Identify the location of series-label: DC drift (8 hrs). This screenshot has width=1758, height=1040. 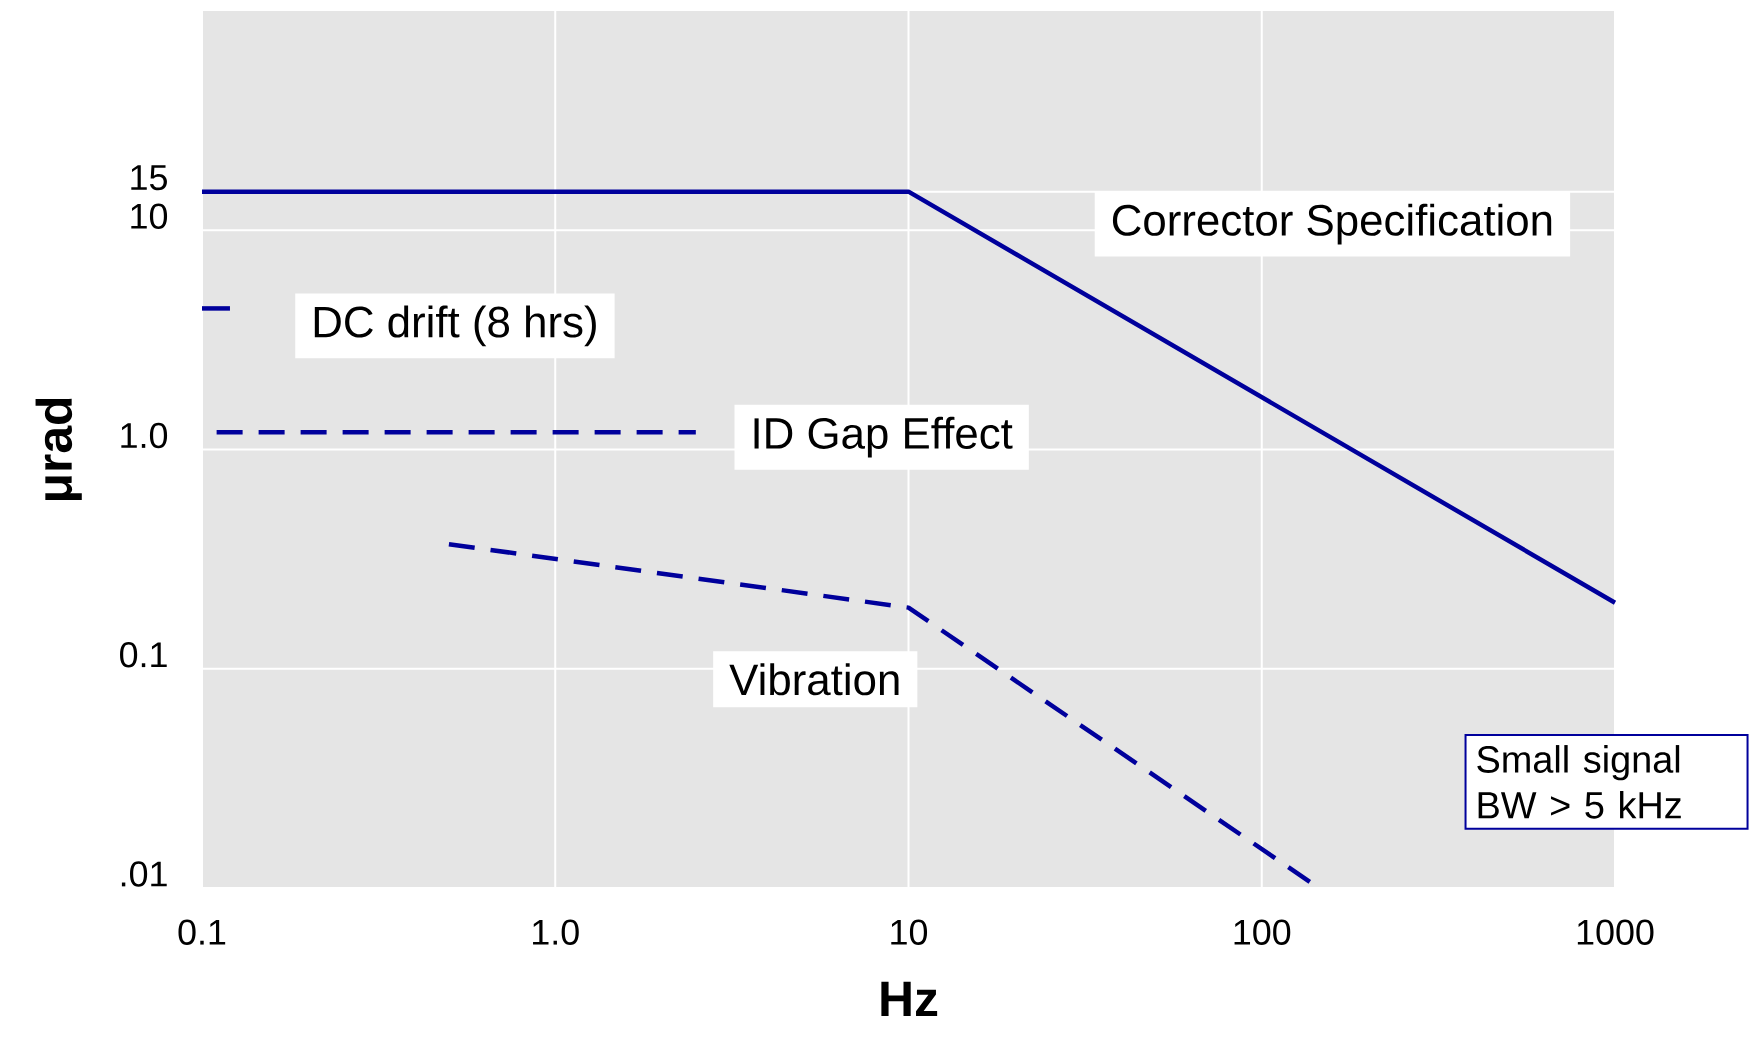
(455, 326).